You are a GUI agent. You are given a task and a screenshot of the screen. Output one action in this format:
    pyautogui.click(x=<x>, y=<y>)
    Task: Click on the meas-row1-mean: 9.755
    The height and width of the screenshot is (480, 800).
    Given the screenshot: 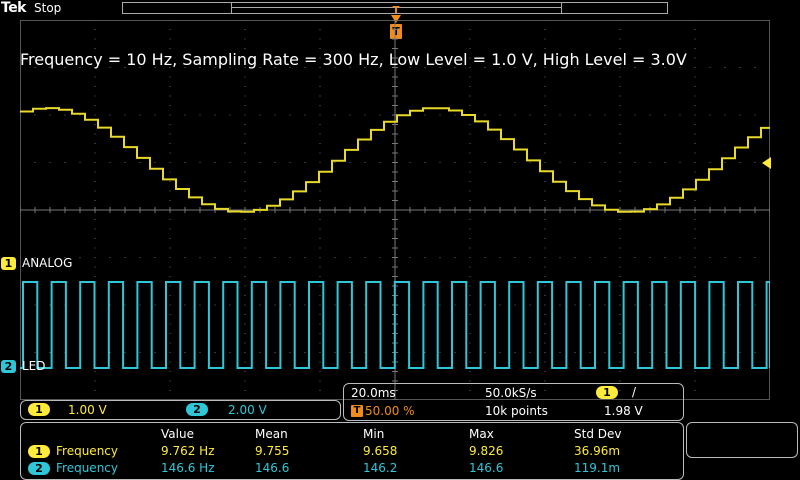 What is the action you would take?
    pyautogui.click(x=272, y=451)
    